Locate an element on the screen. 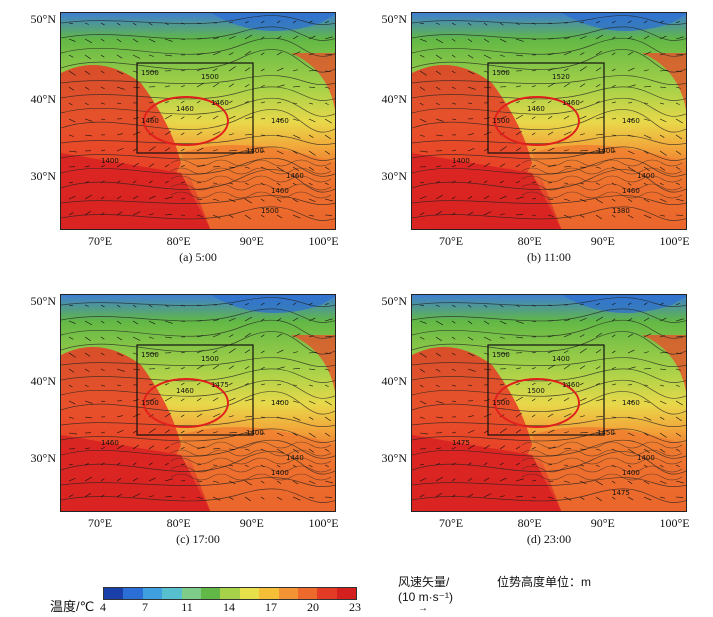  wind-legend-arrow: → is located at coordinates (423, 608).